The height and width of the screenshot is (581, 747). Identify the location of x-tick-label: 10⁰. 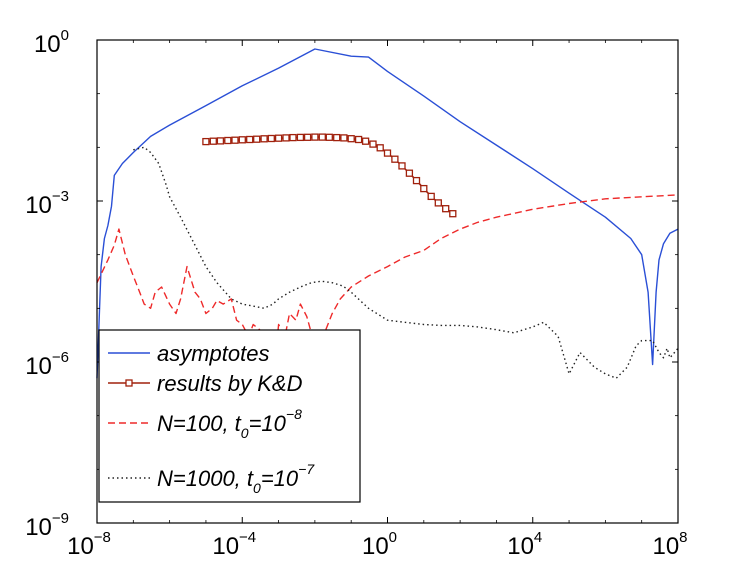
(379, 544).